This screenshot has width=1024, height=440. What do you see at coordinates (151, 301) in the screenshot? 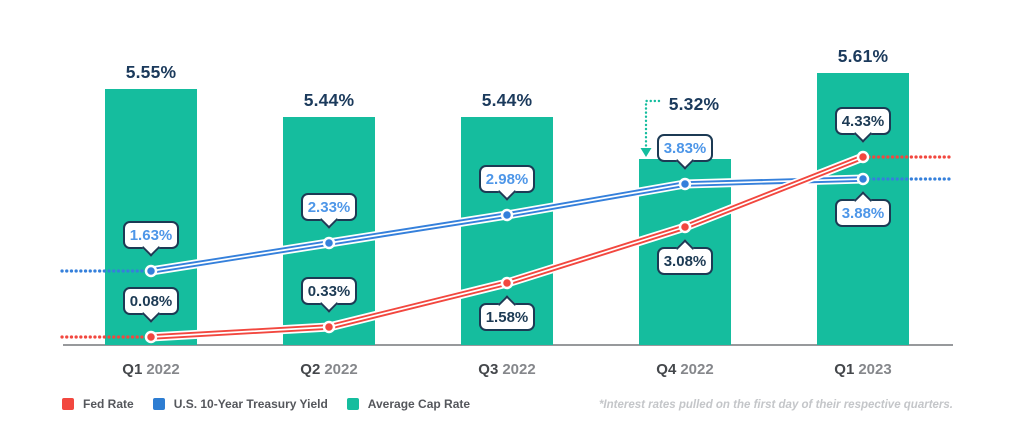
I see `fed-rate-callout-value: 0.08%` at bounding box center [151, 301].